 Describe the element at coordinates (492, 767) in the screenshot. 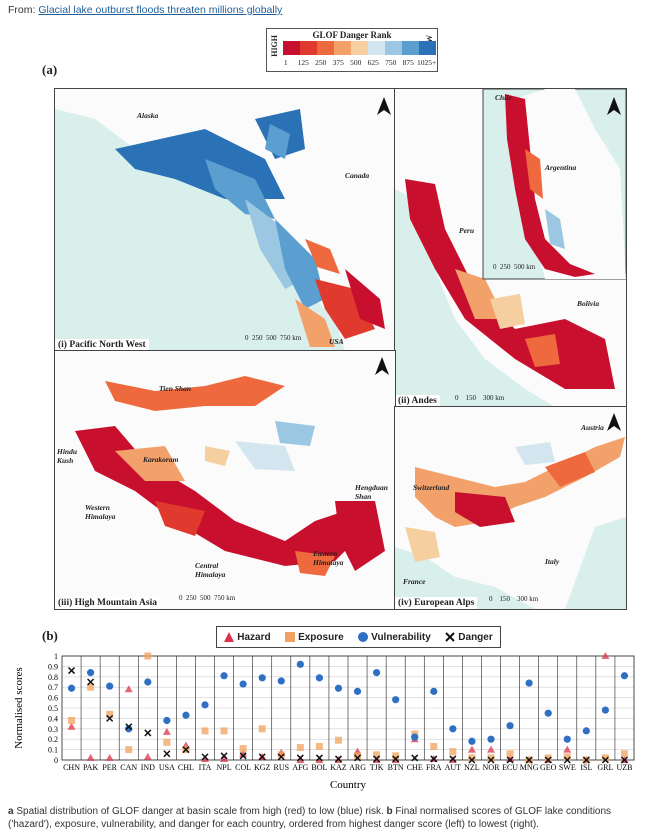

I see `x-tick-label: NOR` at that location.